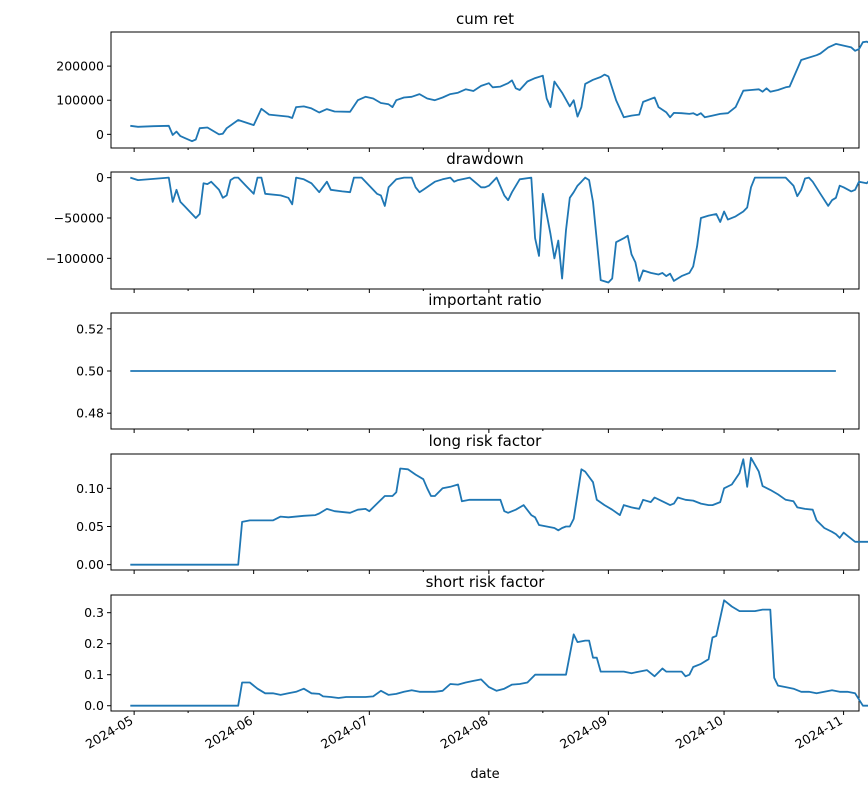  Describe the element at coordinates (464, 732) in the screenshot. I see `x-tick-label: 2024-08` at that location.